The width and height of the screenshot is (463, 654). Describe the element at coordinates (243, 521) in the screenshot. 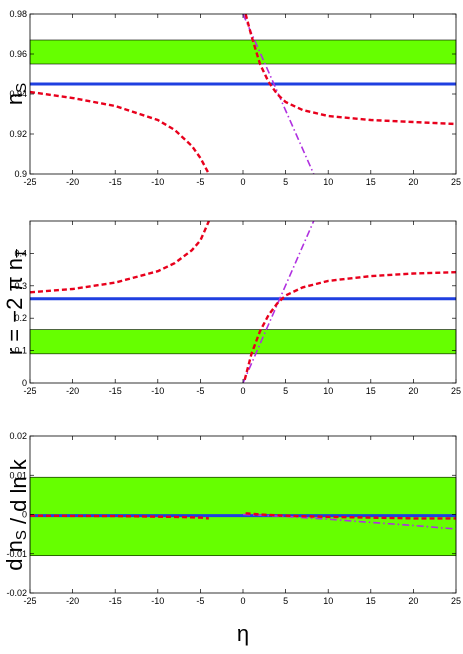

I see `series-group` at that location.